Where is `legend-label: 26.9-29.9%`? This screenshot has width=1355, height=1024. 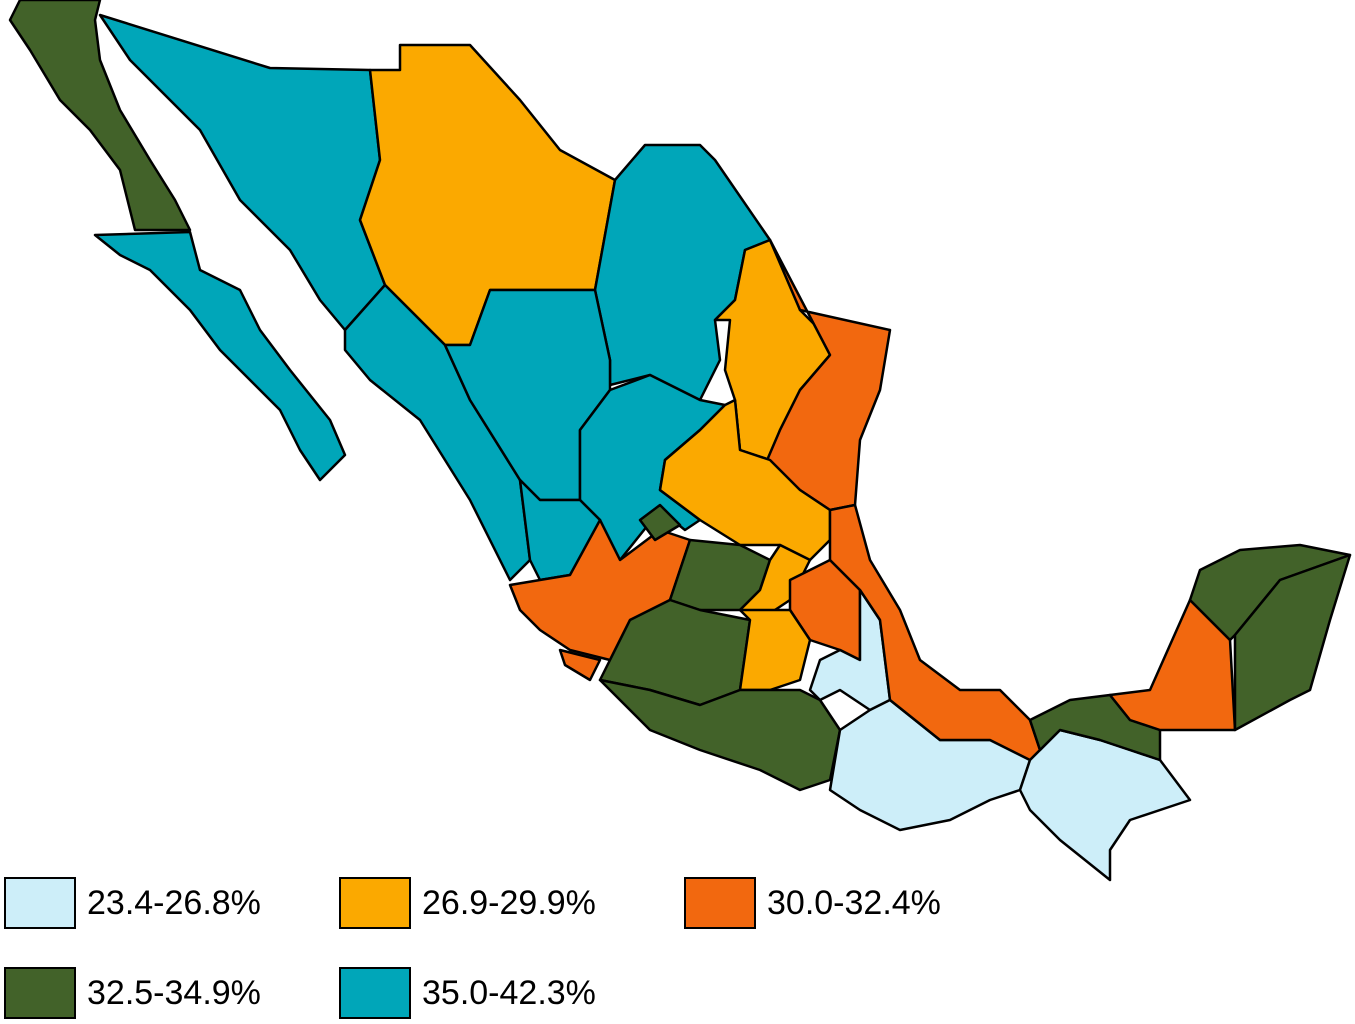
legend-label: 26.9-29.9% is located at coordinates (509, 903).